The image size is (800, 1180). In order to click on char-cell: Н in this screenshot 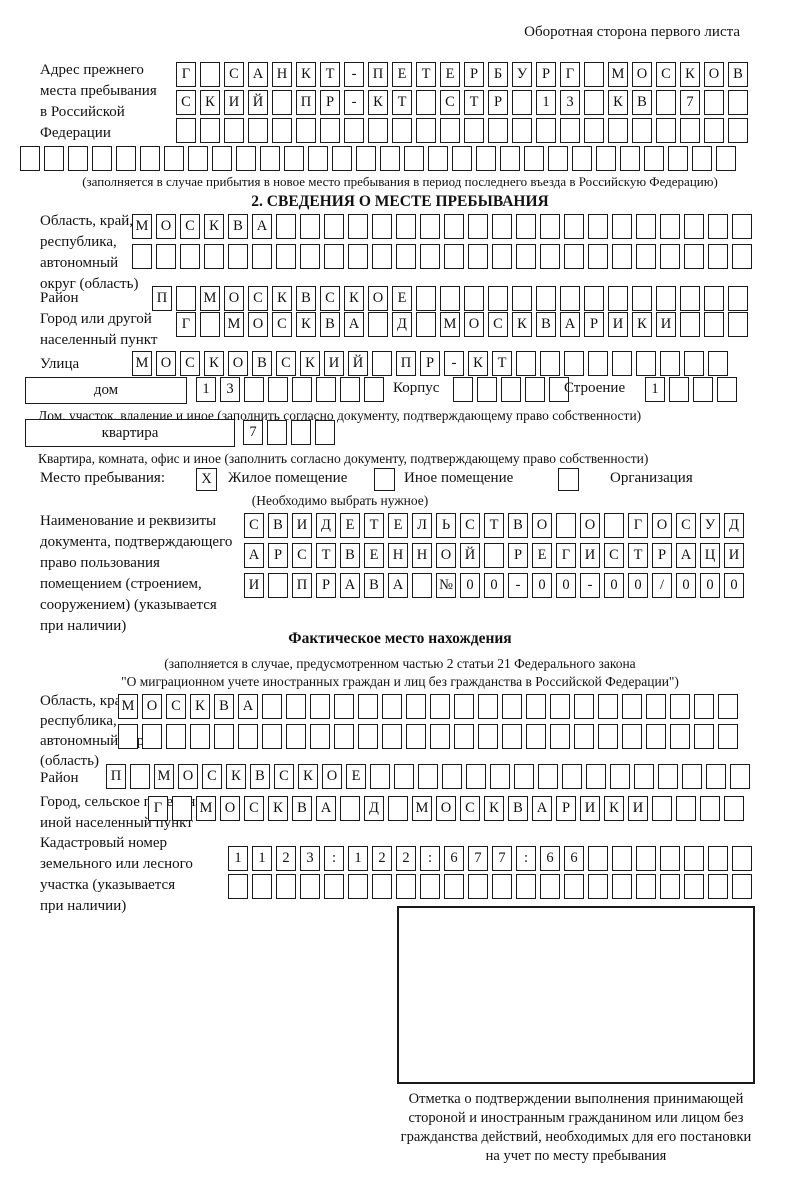, I will do `click(398, 555)`.